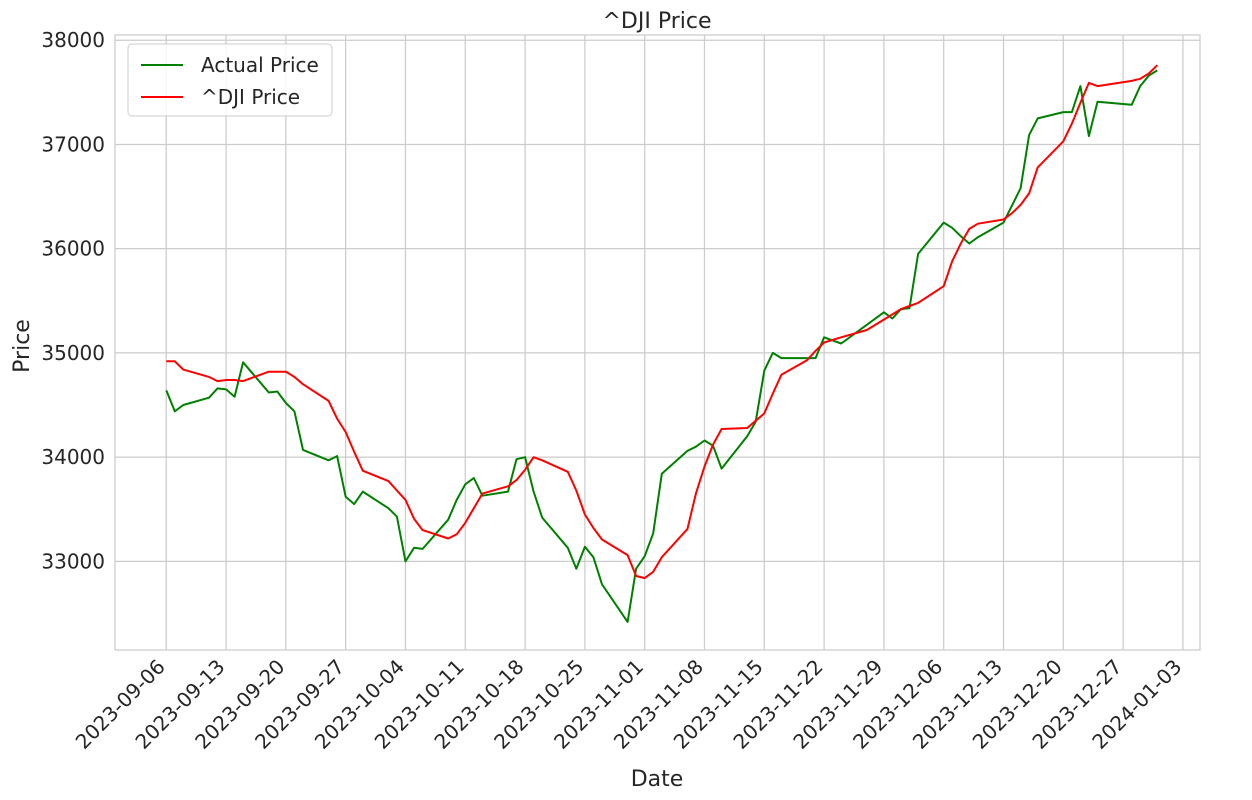  I want to click on y-tick-label: 38000, so click(73, 40).